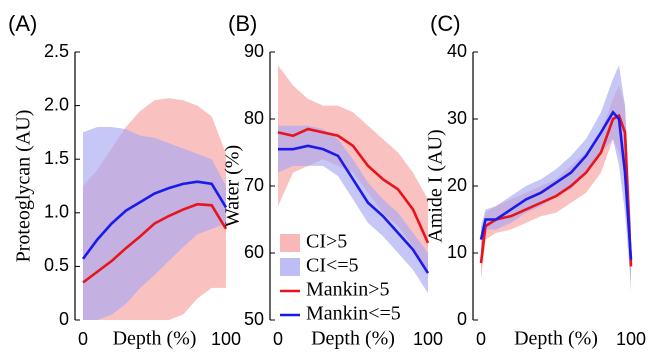 The image size is (652, 356). I want to click on y-tick-label: 2.0, so click(56, 104).